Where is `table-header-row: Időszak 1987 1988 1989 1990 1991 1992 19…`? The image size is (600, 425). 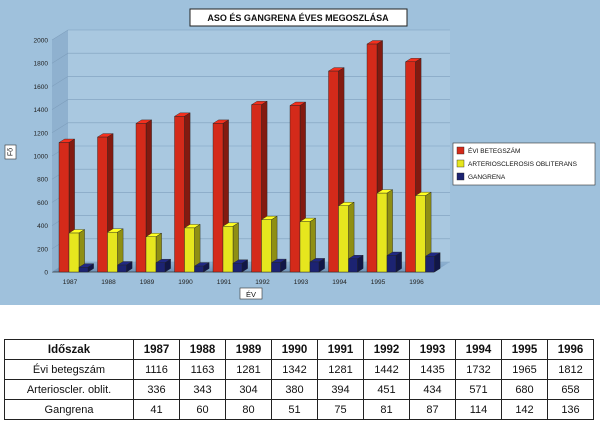 table-header-row: Időszak 1987 1988 1989 1990 1991 1992 19… is located at coordinates (299, 349).